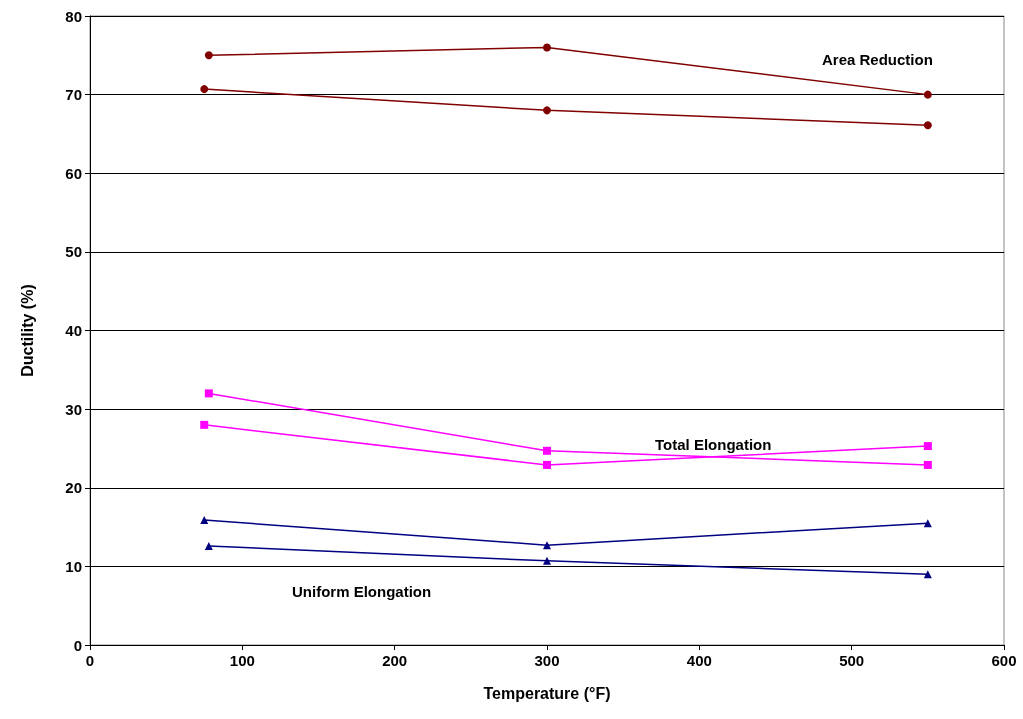 The width and height of the screenshot is (1023, 719). What do you see at coordinates (77, 645) in the screenshot?
I see `y-tick-label: 0` at bounding box center [77, 645].